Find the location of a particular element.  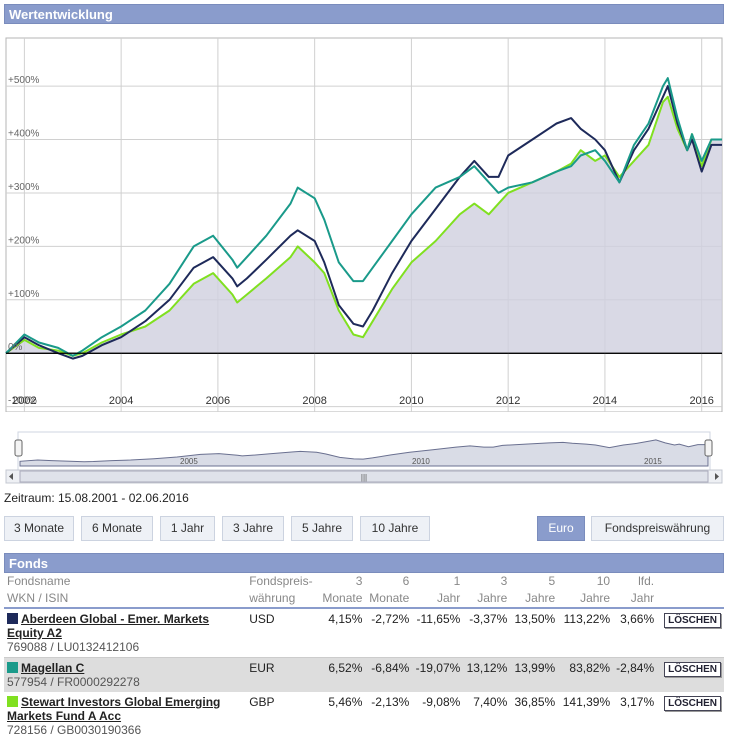

col-1y-2: Jahr is located at coordinates (448, 598).